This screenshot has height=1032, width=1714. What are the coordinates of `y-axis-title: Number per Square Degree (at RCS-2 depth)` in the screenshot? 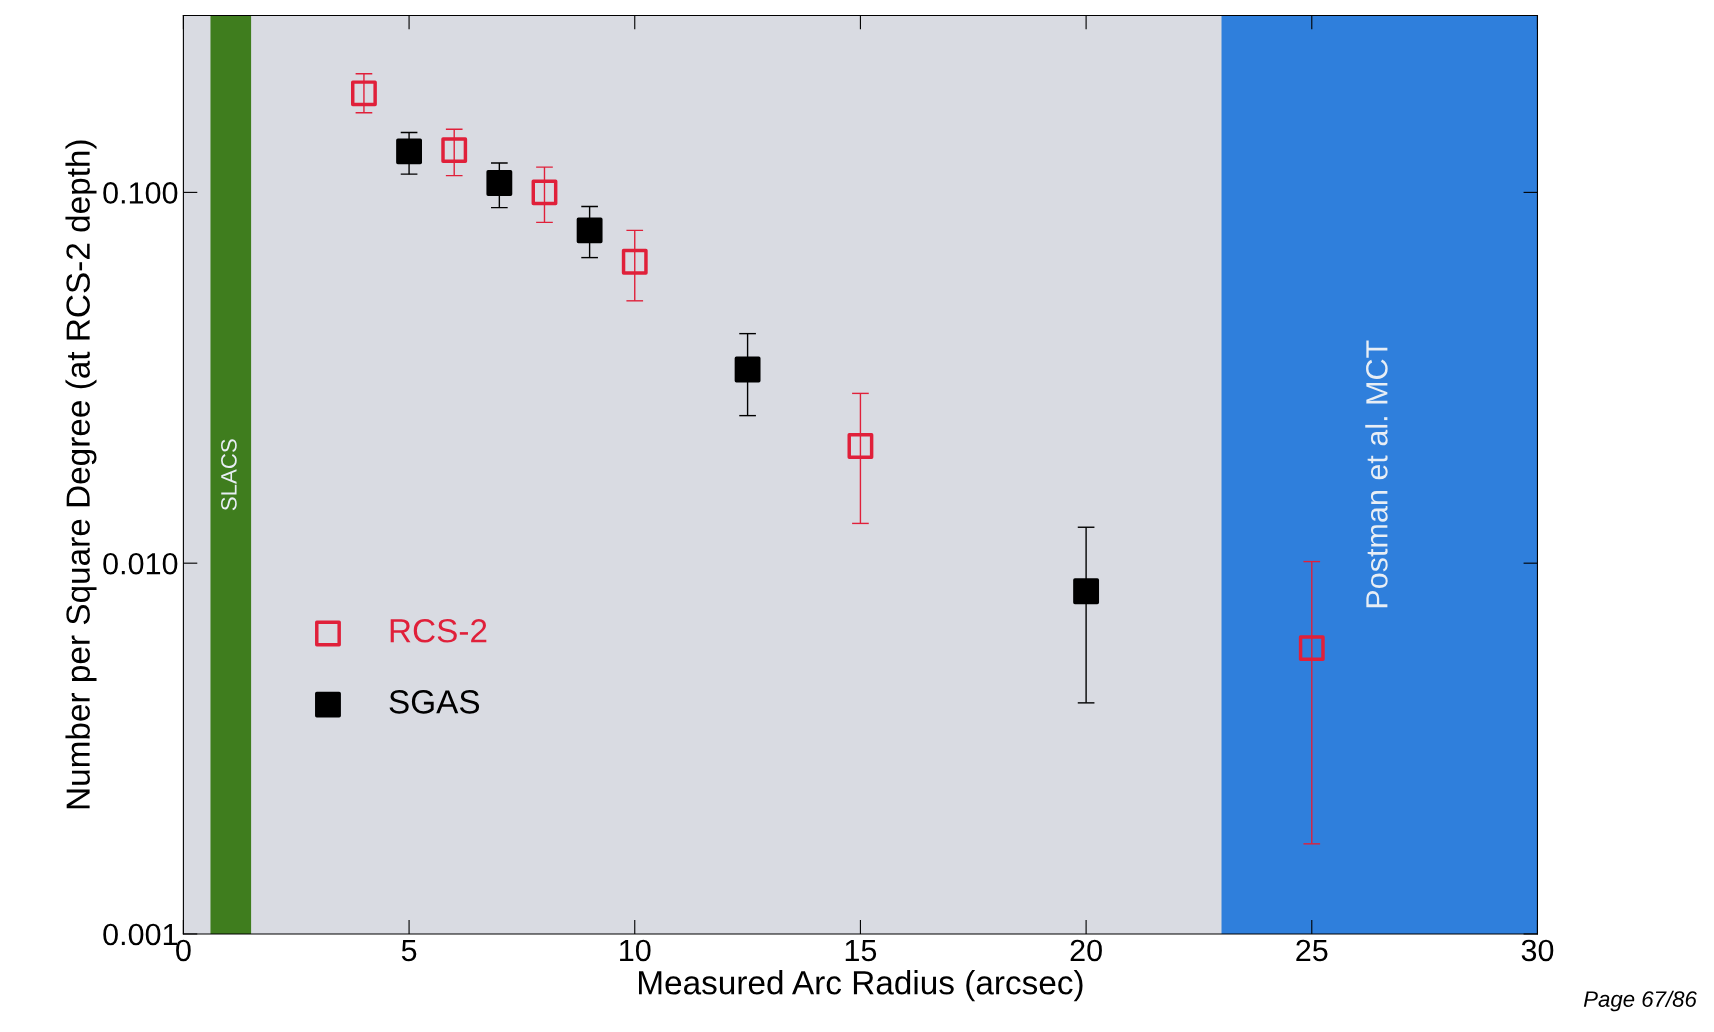 It's located at (81, 474).